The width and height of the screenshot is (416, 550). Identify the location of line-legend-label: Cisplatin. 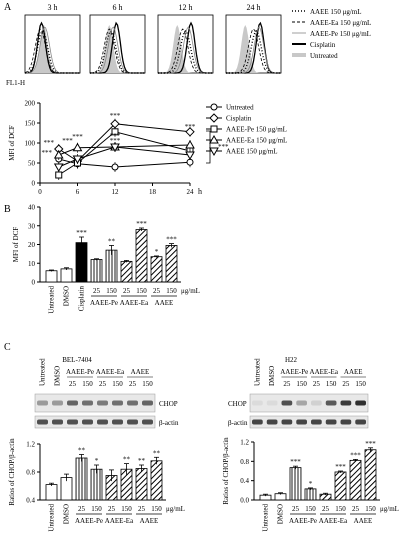
(239, 119).